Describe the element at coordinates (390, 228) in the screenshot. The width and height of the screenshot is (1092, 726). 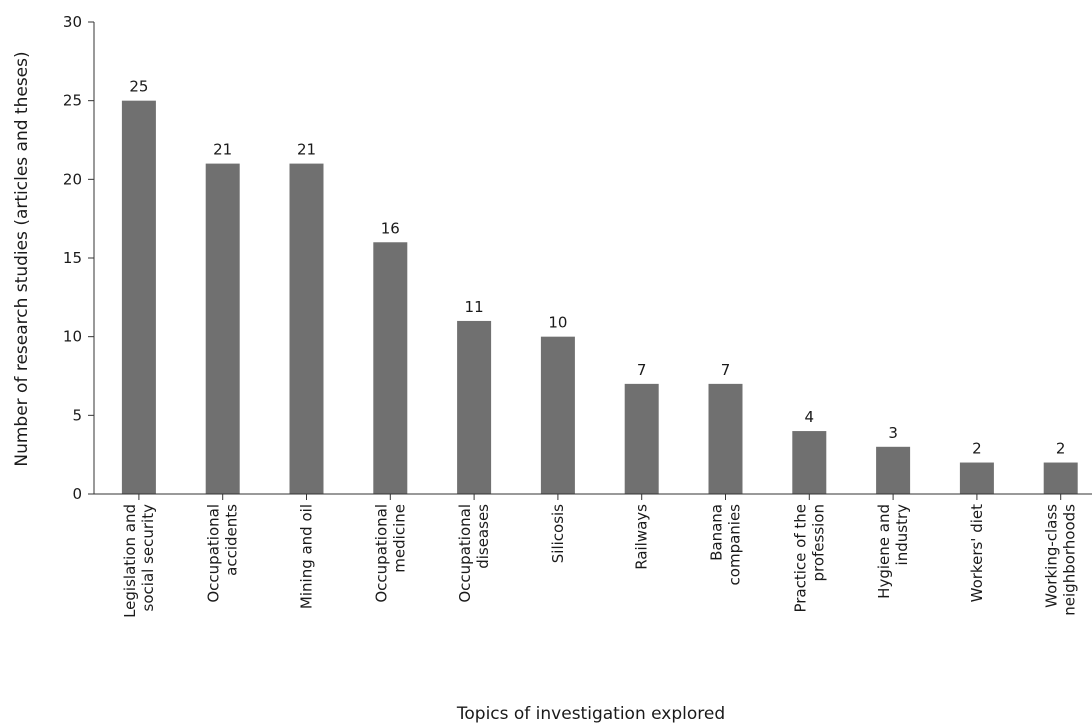
I see `data-label: 16` at that location.